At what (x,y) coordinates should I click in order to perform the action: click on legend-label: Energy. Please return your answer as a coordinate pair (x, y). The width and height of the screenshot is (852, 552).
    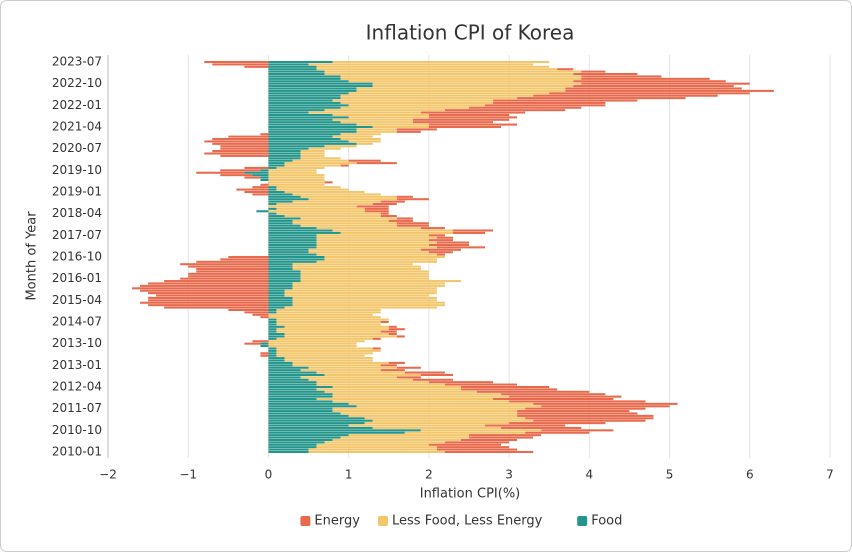
    Looking at the image, I should click on (337, 521).